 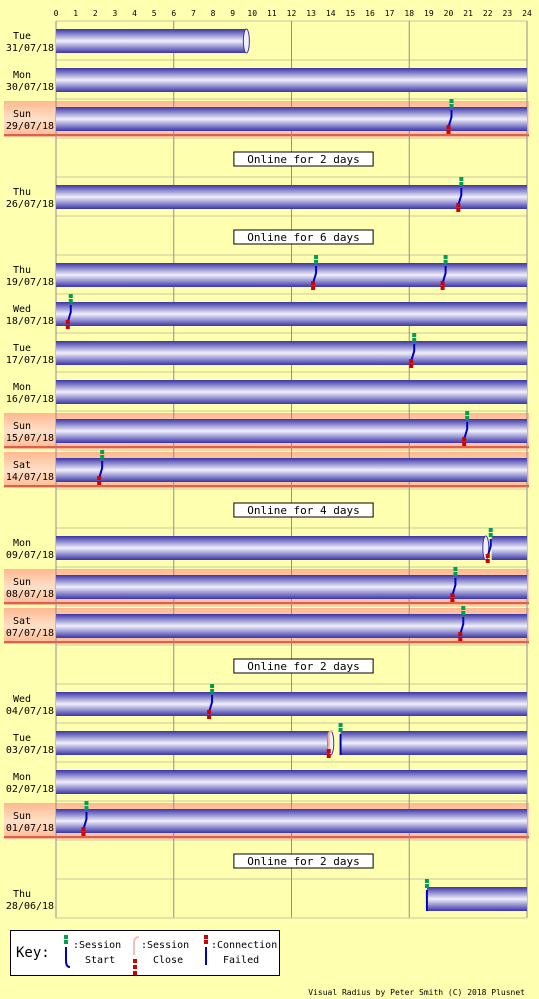 What do you see at coordinates (114, 13) in the screenshot?
I see `x-tick-label: 3` at bounding box center [114, 13].